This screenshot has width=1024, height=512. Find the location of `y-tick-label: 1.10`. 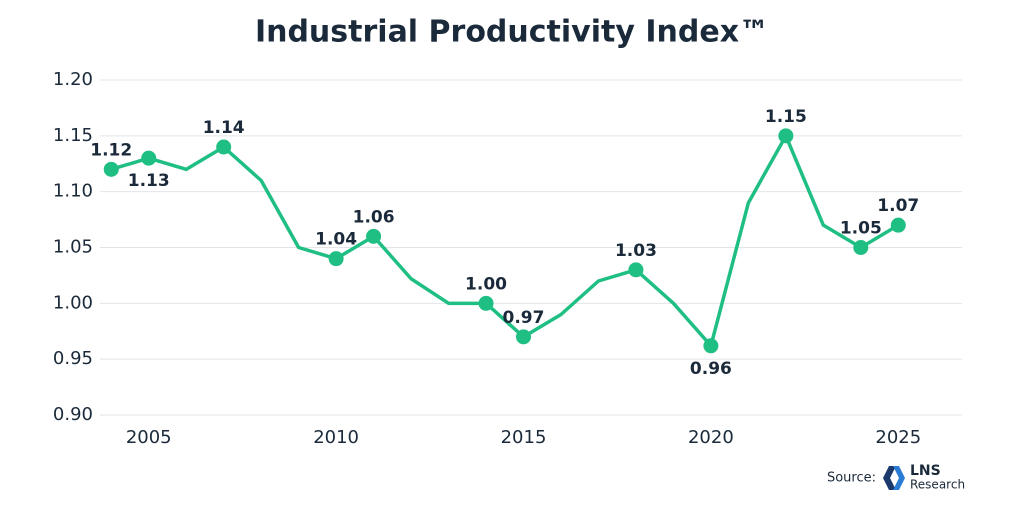

y-tick-label: 1.10 is located at coordinates (73, 191).